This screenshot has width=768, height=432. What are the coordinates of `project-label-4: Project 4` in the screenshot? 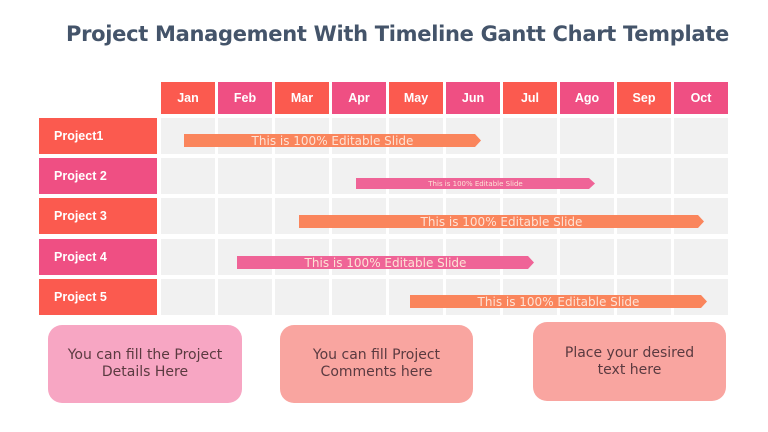 It's located at (98, 257).